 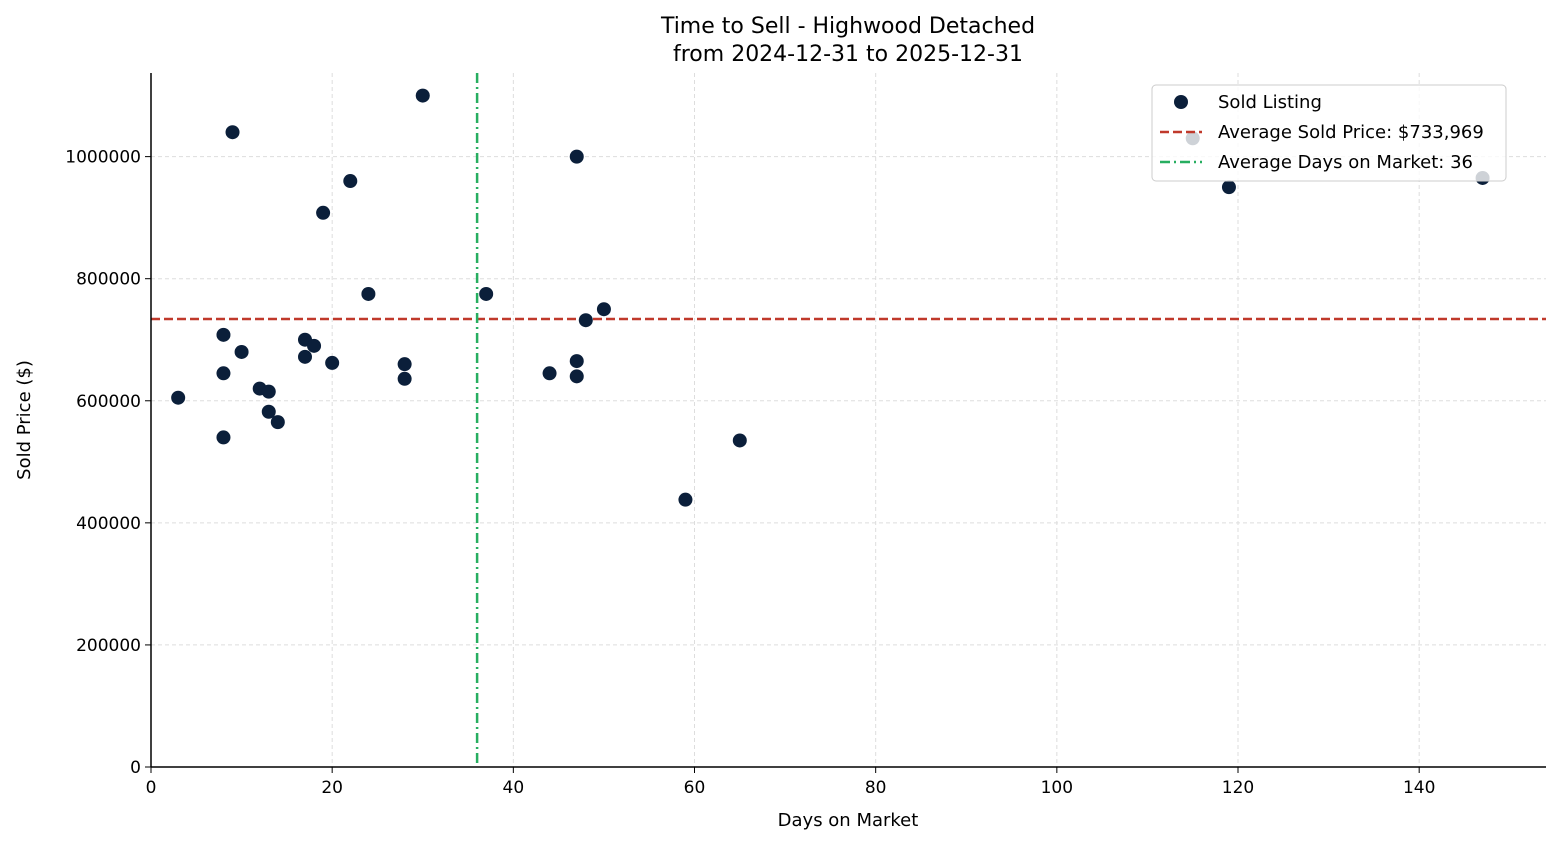 What do you see at coordinates (848, 54) in the screenshot?
I see `chart-subtitle: from 2024-12-31 to 2025-12-31` at bounding box center [848, 54].